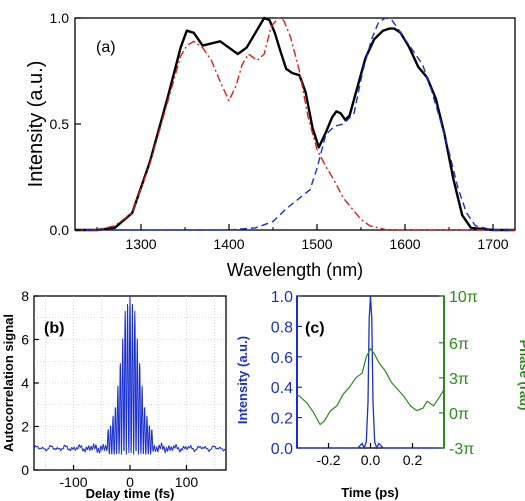  Describe the element at coordinates (463, 297) in the screenshot. I see `panel-c-y2tick-label: 10π` at that location.